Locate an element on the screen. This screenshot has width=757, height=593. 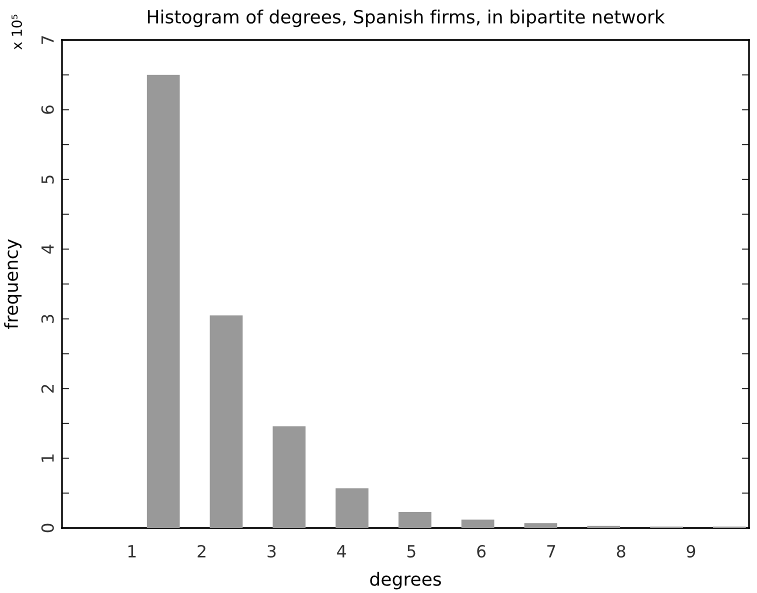
y-tick-label: 7 is located at coordinates (48, 40).